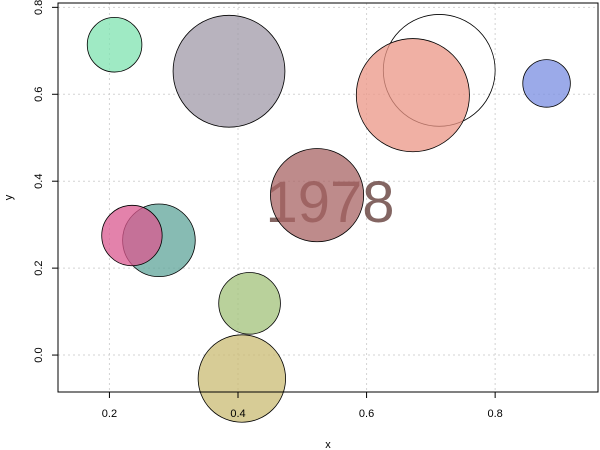 This screenshot has height=450, width=600. I want to click on x-tick-label-0: 0.2, so click(109, 414).